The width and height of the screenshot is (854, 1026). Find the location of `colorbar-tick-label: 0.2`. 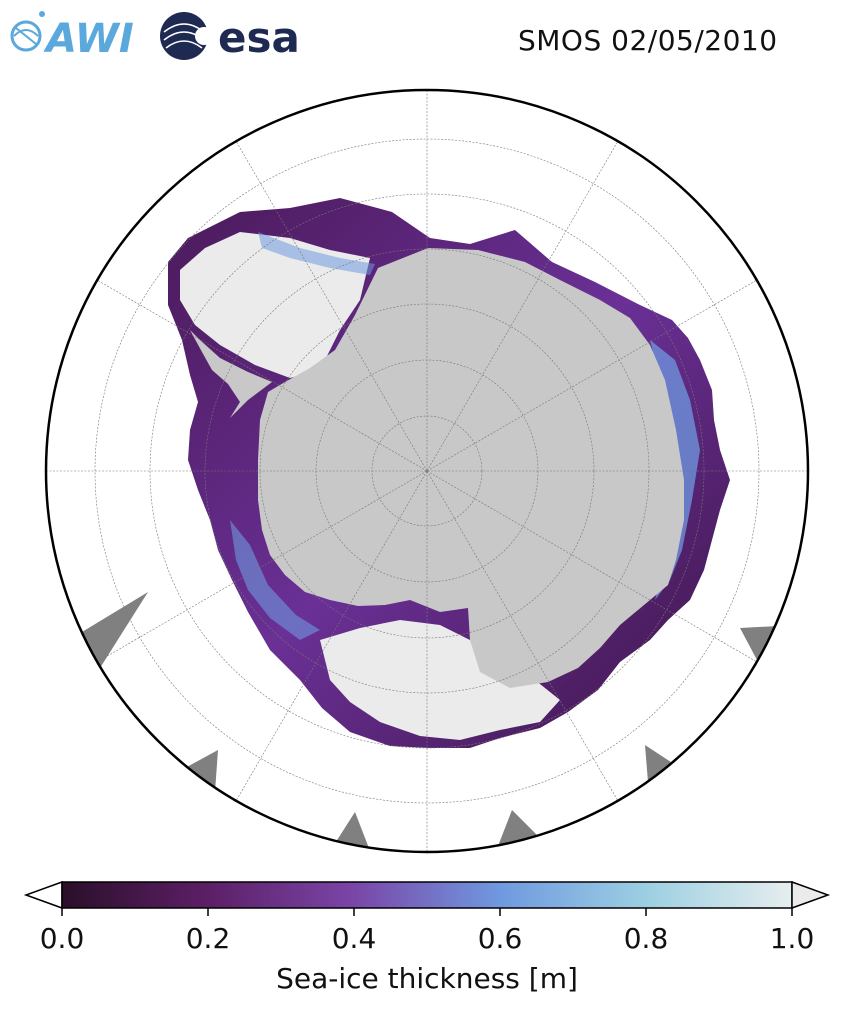

colorbar-tick-label: 0.2 is located at coordinates (208, 938).